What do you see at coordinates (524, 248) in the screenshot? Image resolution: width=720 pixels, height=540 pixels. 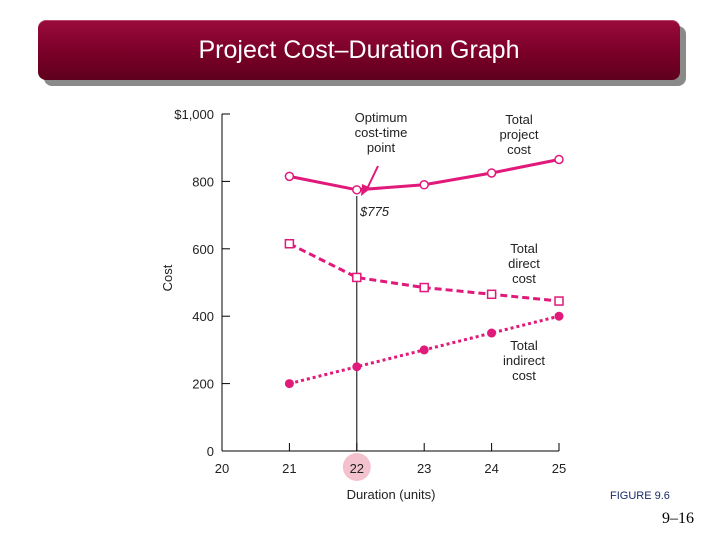 I see `total-direct-cost-label: Total` at bounding box center [524, 248].